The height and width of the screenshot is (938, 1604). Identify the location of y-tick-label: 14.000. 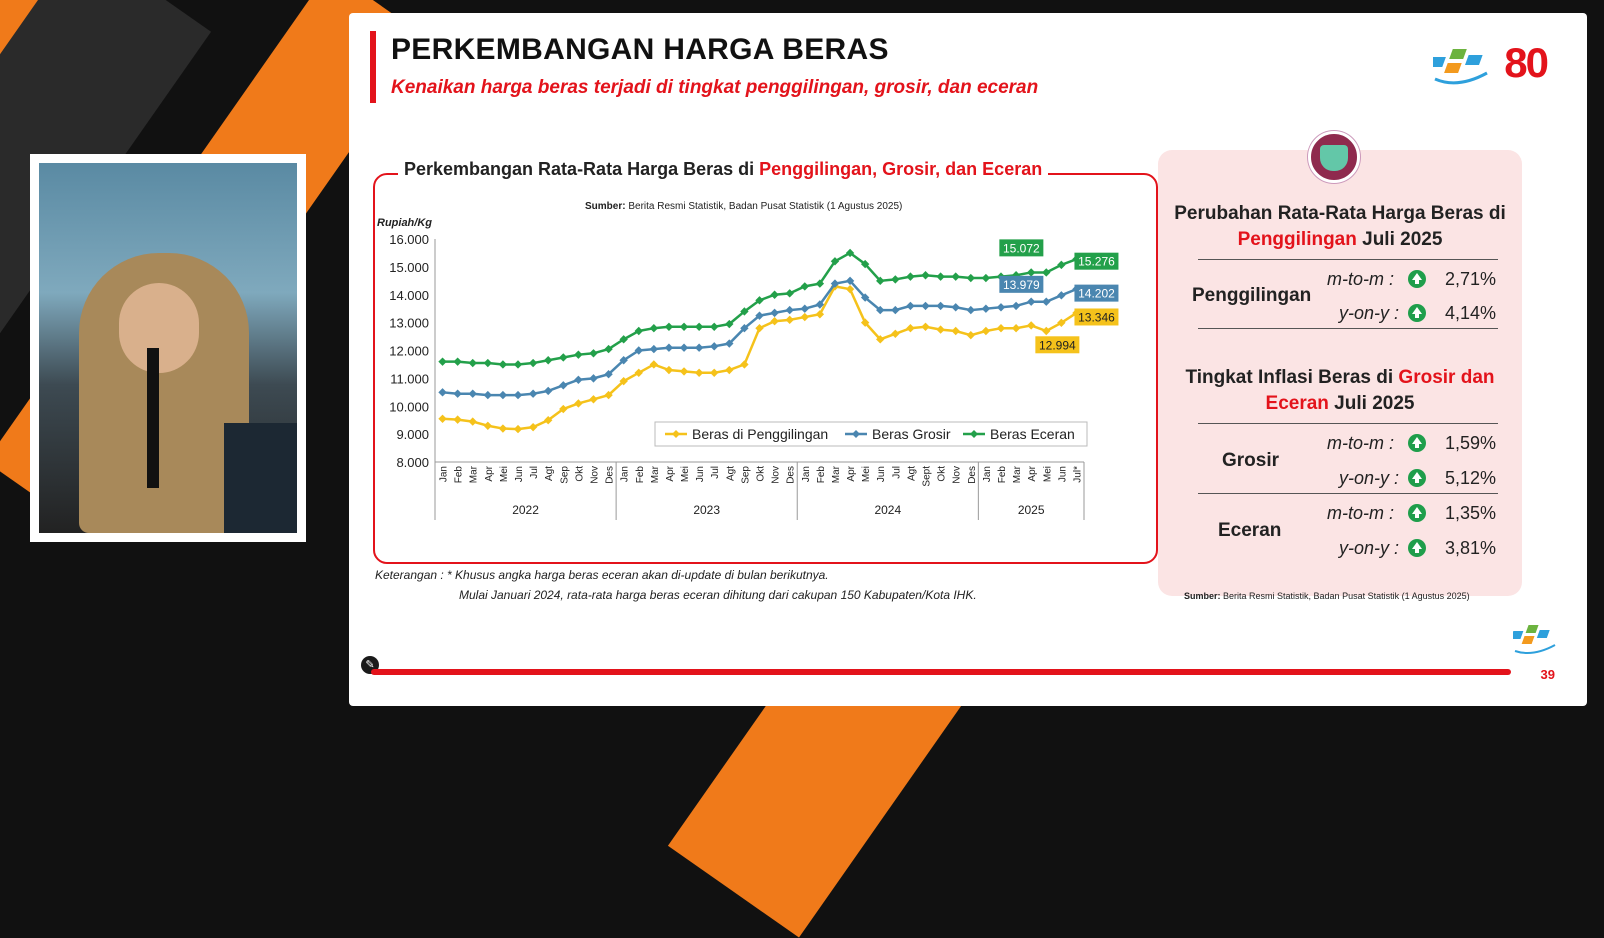
(409, 295).